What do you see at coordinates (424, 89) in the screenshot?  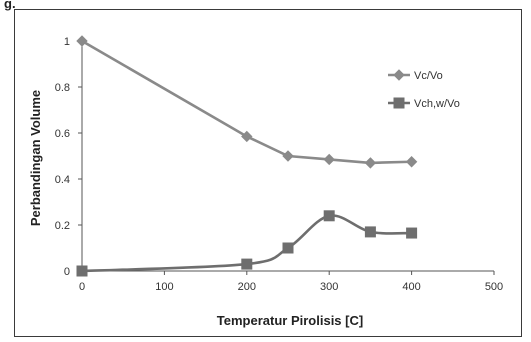 I see `legend: Vc/Vo Vch,w/Vo` at bounding box center [424, 89].